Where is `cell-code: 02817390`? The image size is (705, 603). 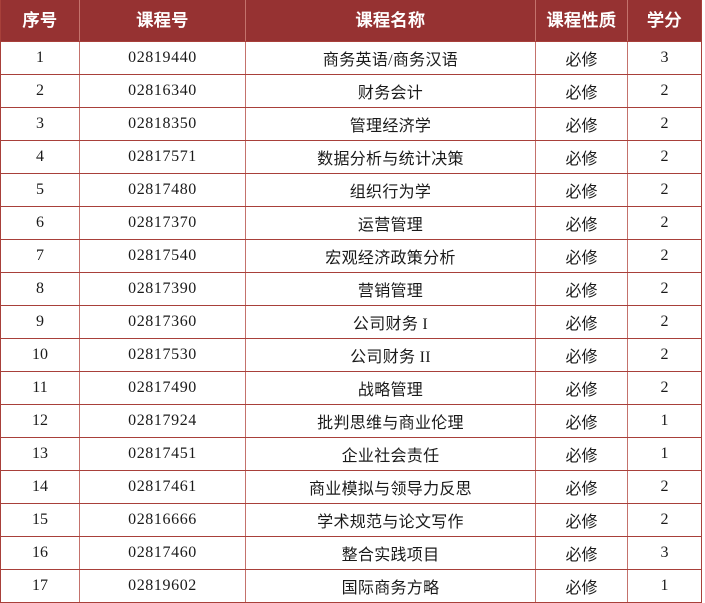
cell-code: 02817390 is located at coordinates (162, 289).